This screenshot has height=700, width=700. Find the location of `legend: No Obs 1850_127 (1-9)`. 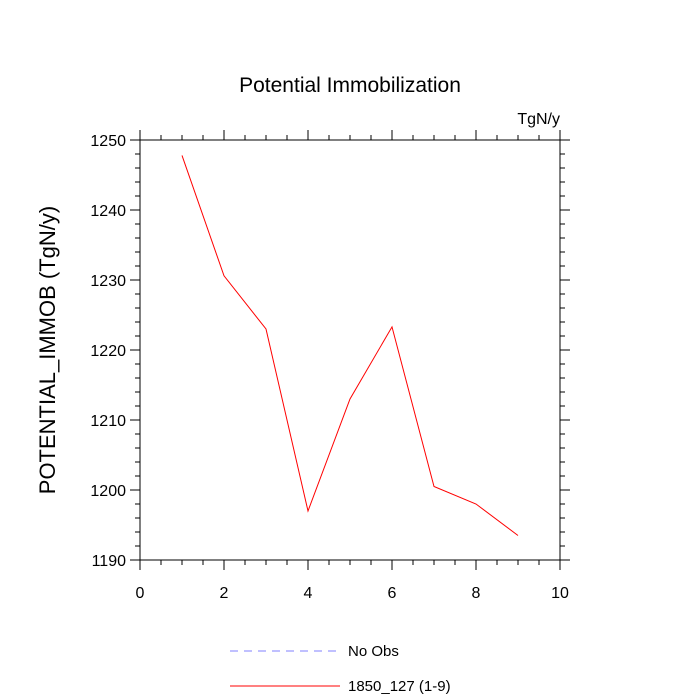

legend: No Obs 1850_127 (1-9) is located at coordinates (340, 669).